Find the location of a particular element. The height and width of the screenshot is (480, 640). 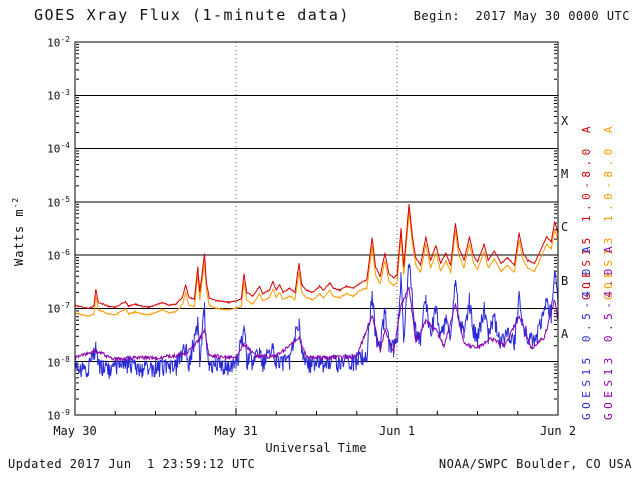

y-tick-label: 10⁻⁷ is located at coordinates (58, 308).